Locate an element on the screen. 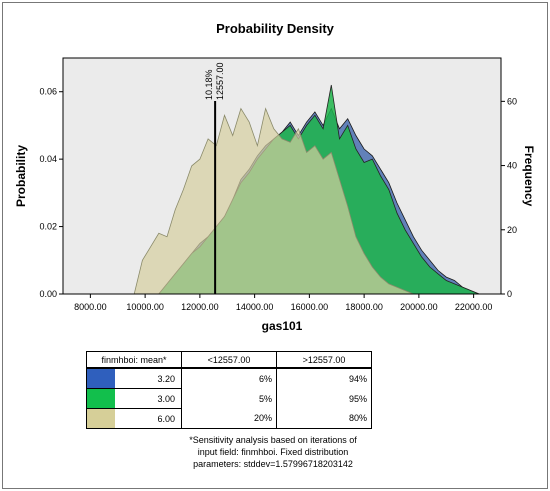  x-tick-label: 14000.00 is located at coordinates (255, 307).